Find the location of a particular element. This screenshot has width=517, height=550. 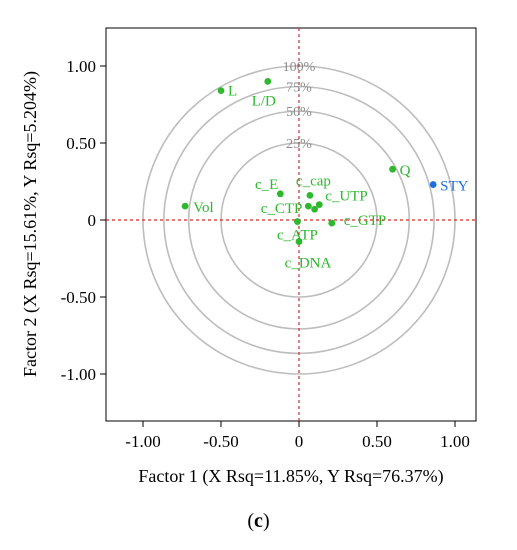

point-label-c-e: c_E is located at coordinates (266, 185).